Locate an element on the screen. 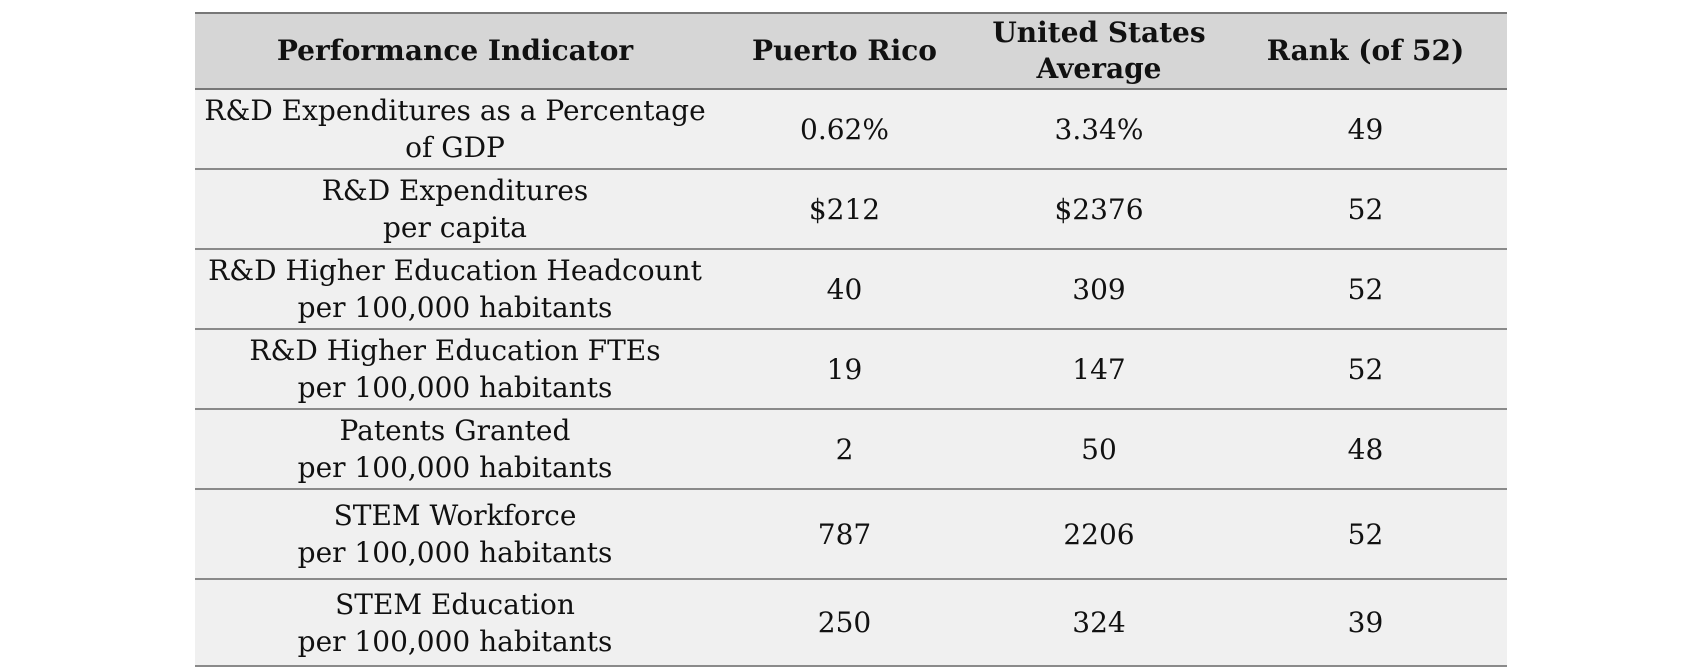 Image resolution: width=1692 pixels, height=667 pixels. rank-cell: 39 is located at coordinates (1365, 623).